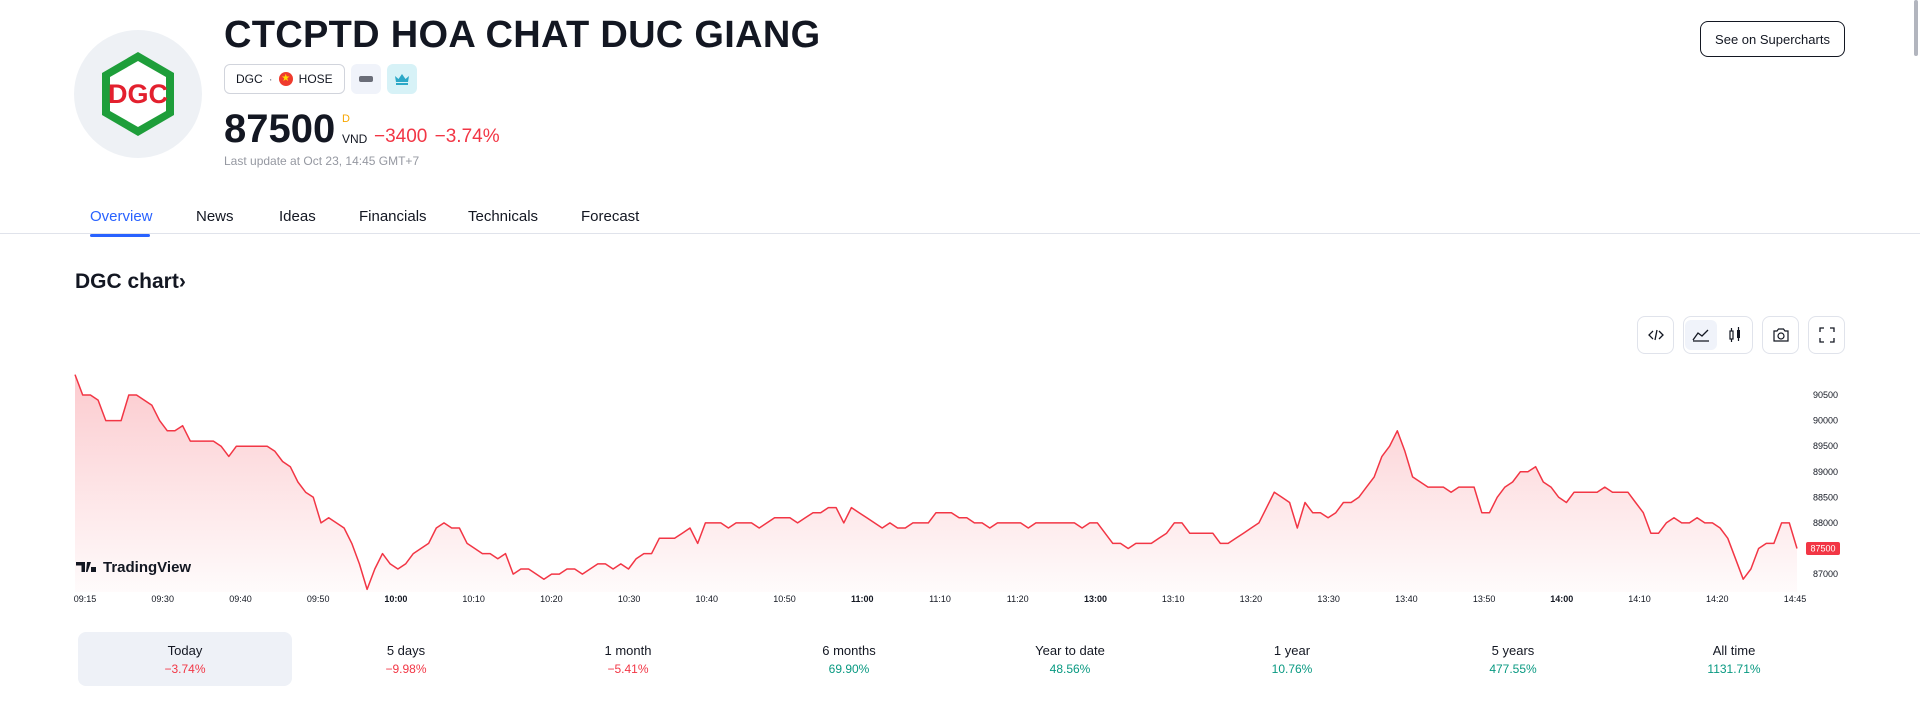 The height and width of the screenshot is (722, 1920). Describe the element at coordinates (628, 650) in the screenshot. I see `range-label: 1 month` at that location.